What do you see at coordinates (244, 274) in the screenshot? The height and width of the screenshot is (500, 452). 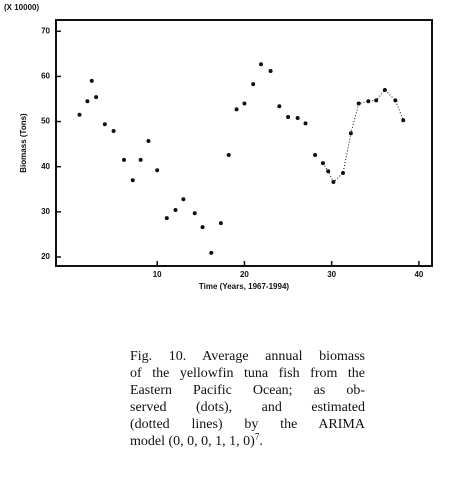 I see `x-tick-label: 20` at bounding box center [244, 274].